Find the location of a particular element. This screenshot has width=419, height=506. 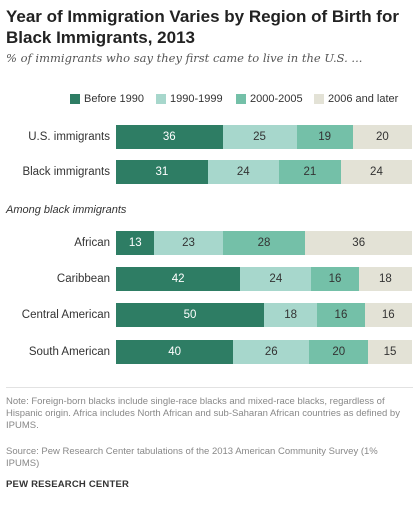

bar-segment: 23 is located at coordinates (188, 243).